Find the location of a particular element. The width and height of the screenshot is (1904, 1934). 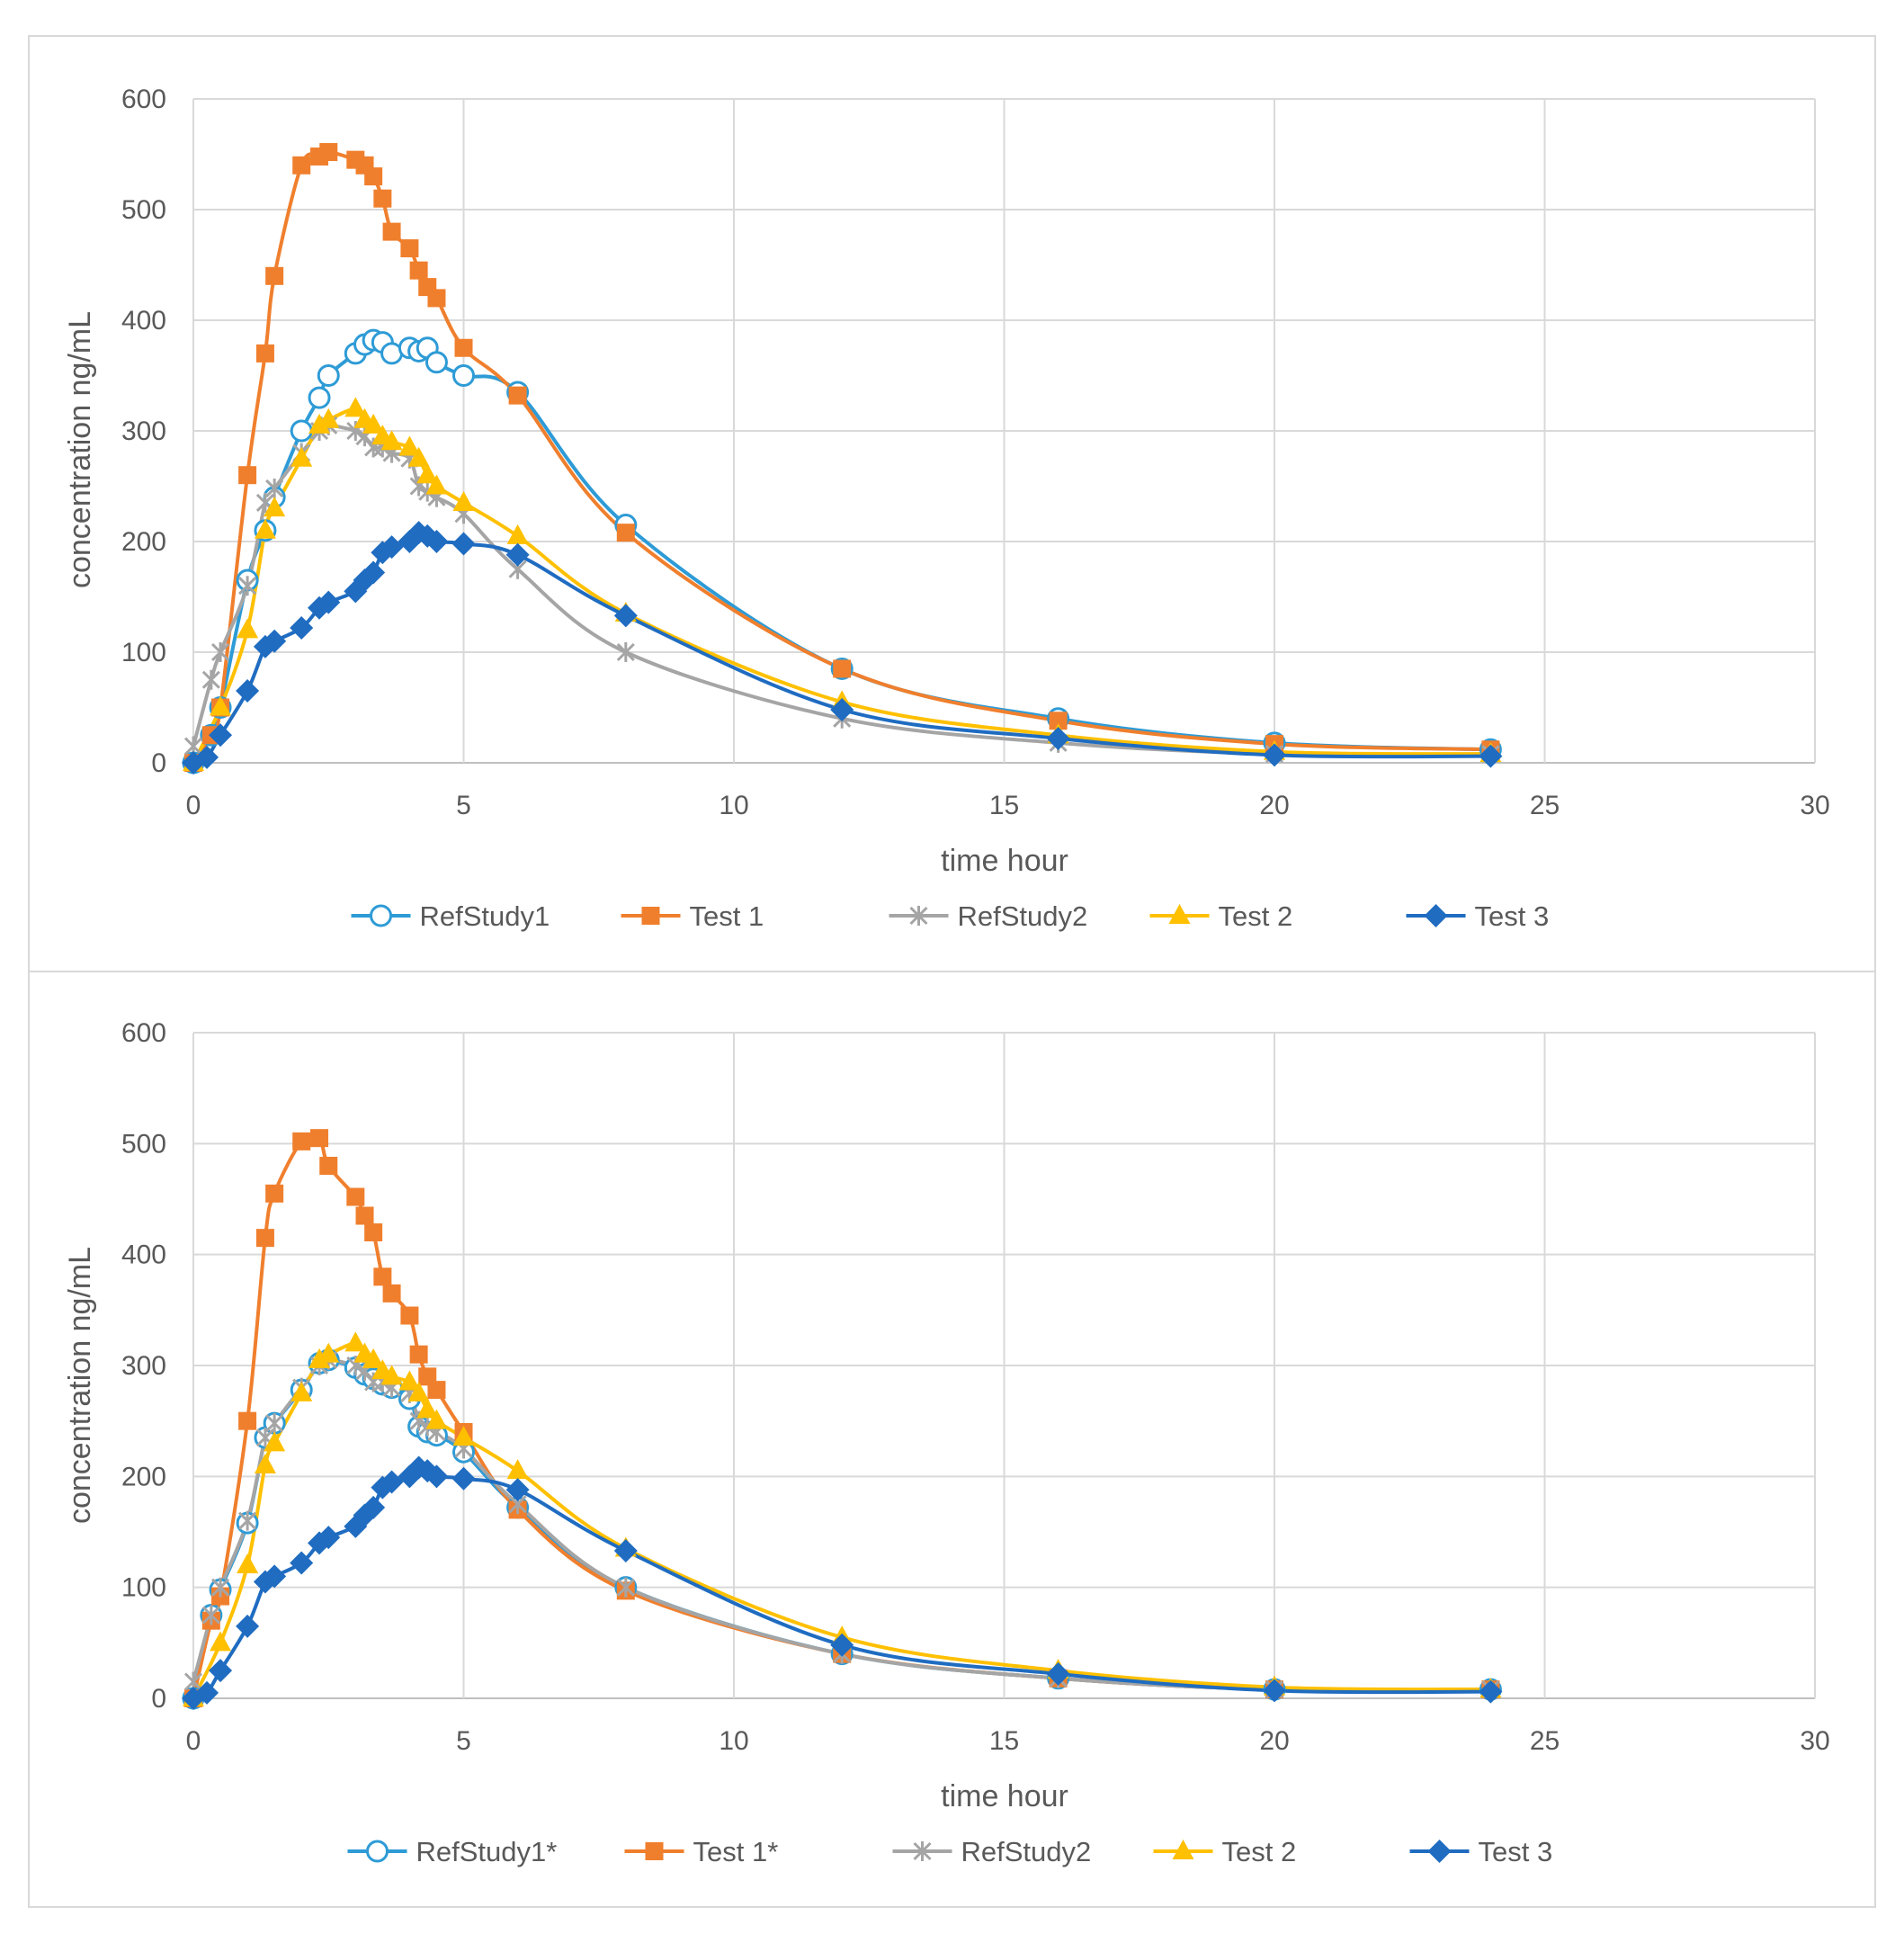

x-tick-label: 10 is located at coordinates (733, 1741).